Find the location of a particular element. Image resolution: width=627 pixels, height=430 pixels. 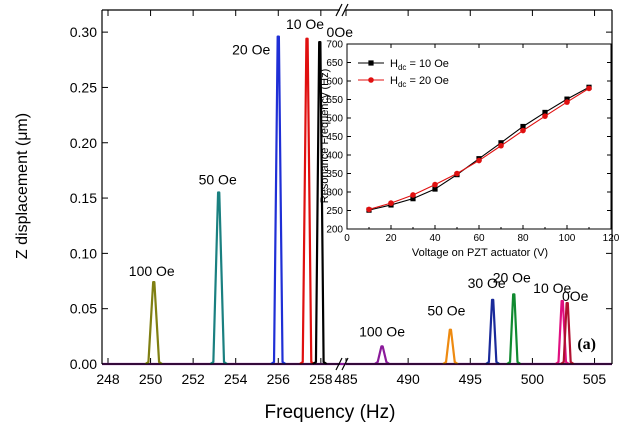

y-tick-label: 0.30 is located at coordinates (83, 32).